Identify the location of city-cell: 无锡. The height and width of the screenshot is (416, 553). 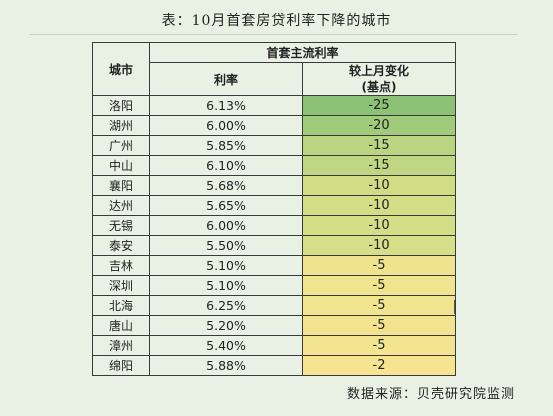
(121, 225).